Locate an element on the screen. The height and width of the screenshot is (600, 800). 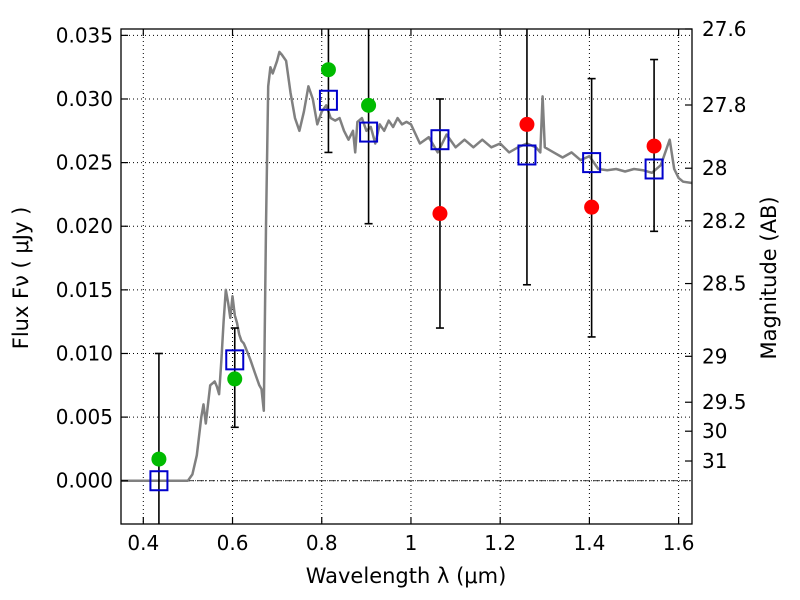
y-axis-label: Flux Fν ( μJy ) is located at coordinates (21, 278).